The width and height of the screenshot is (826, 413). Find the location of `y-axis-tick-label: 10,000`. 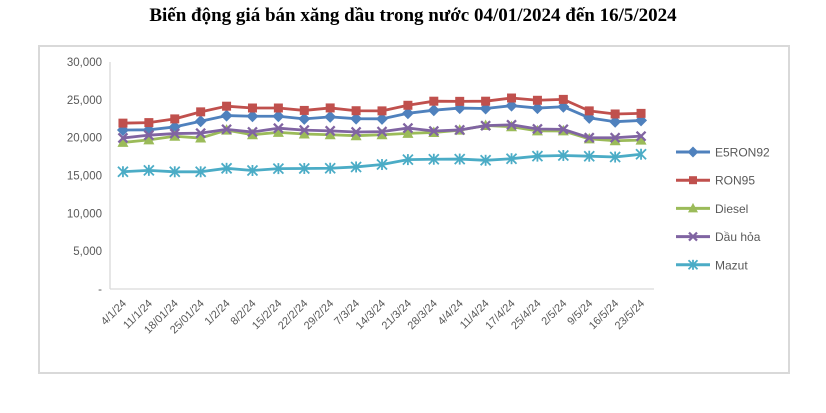

y-axis-tick-label: 10,000 is located at coordinates (84, 214).